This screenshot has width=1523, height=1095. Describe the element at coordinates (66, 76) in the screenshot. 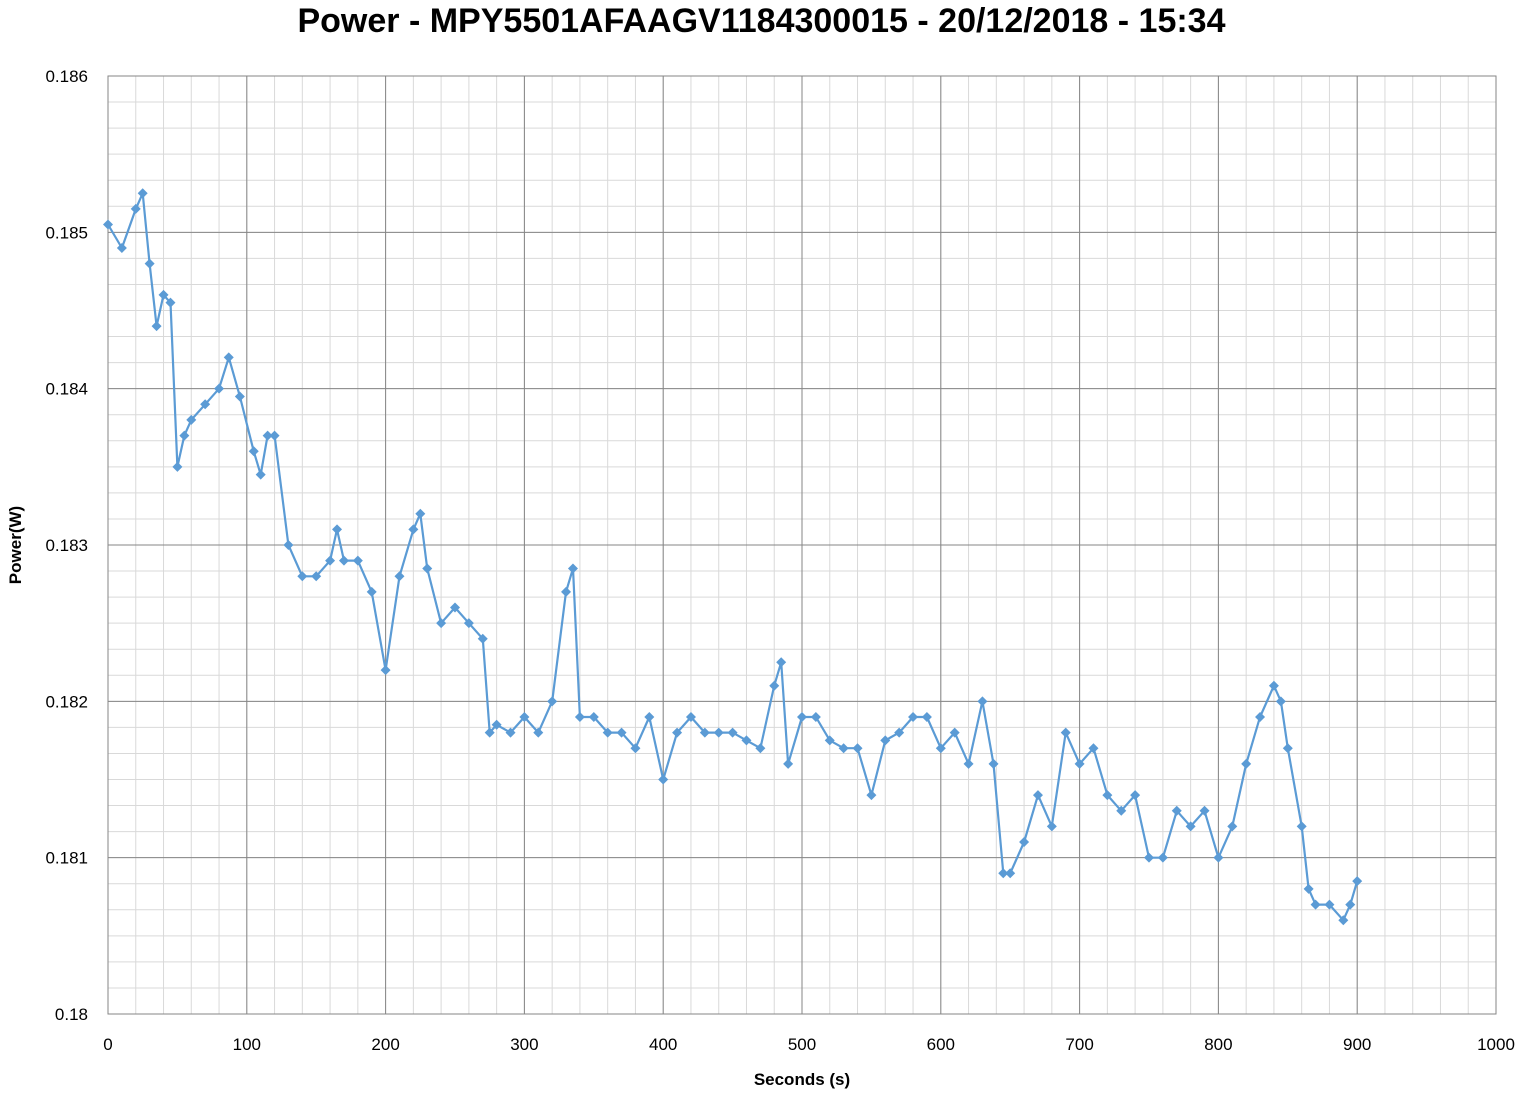

I see `y-tick-label: 0.186` at that location.